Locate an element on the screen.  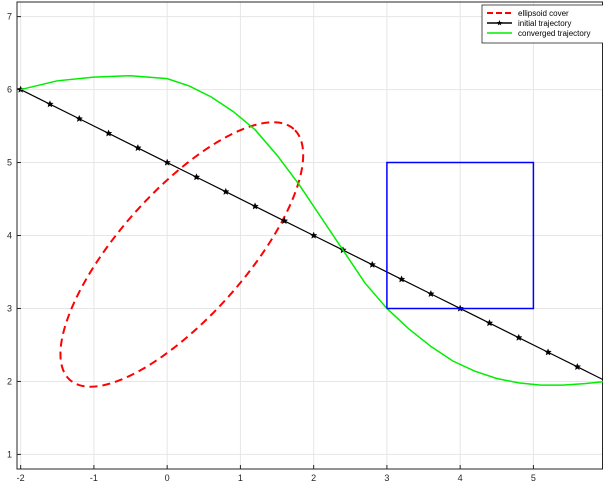
legend-star-marker is located at coordinates (499, 23).